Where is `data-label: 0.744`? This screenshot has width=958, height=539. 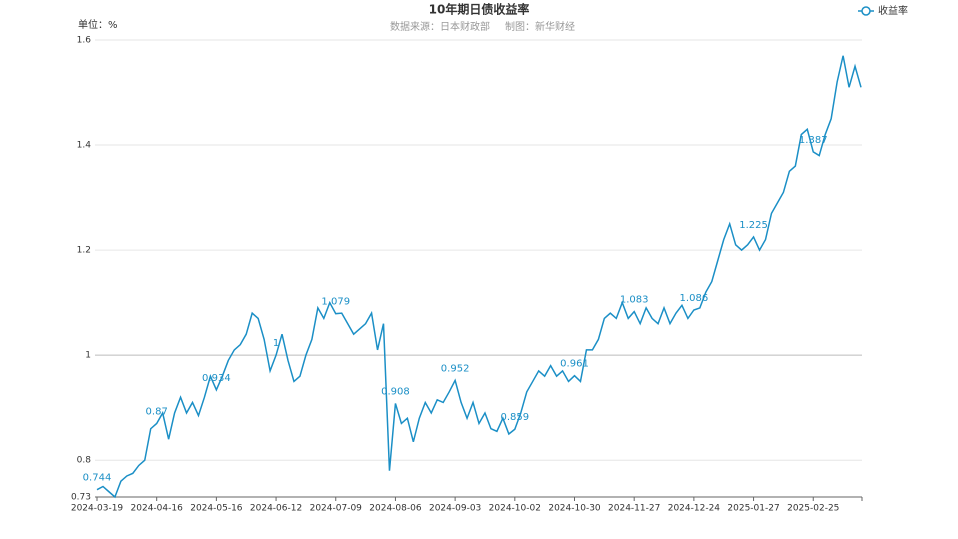
data-label: 0.744 is located at coordinates (97, 478).